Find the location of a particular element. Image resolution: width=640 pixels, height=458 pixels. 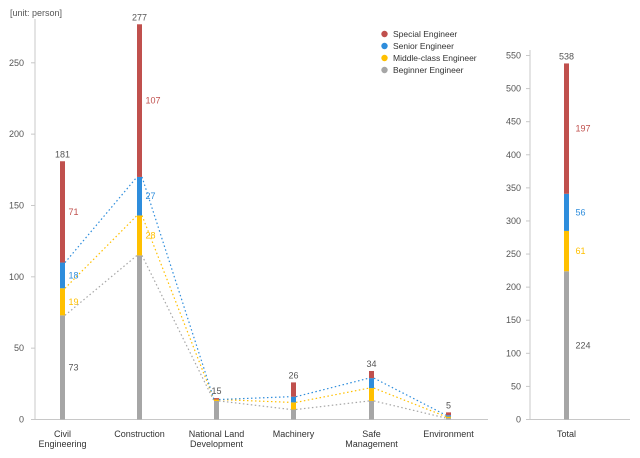

segment-label: 71 is located at coordinates (74, 212).